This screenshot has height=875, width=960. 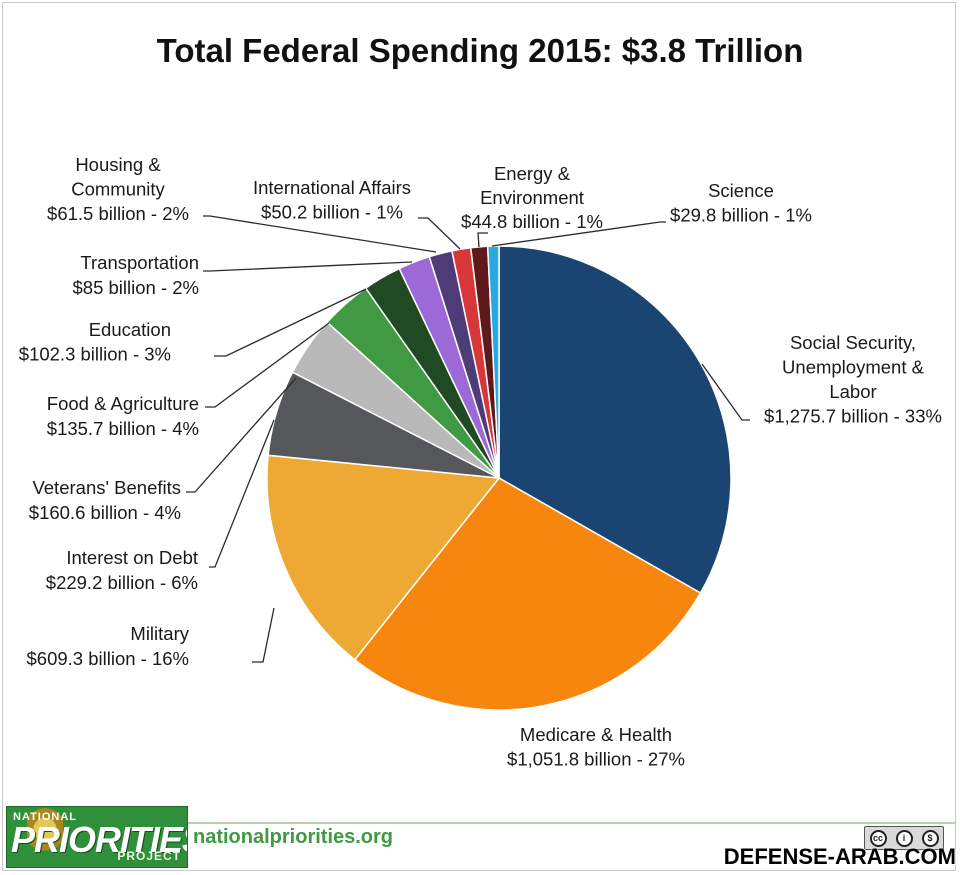 What do you see at coordinates (878, 838) in the screenshot?
I see `cc-icon: cc` at bounding box center [878, 838].